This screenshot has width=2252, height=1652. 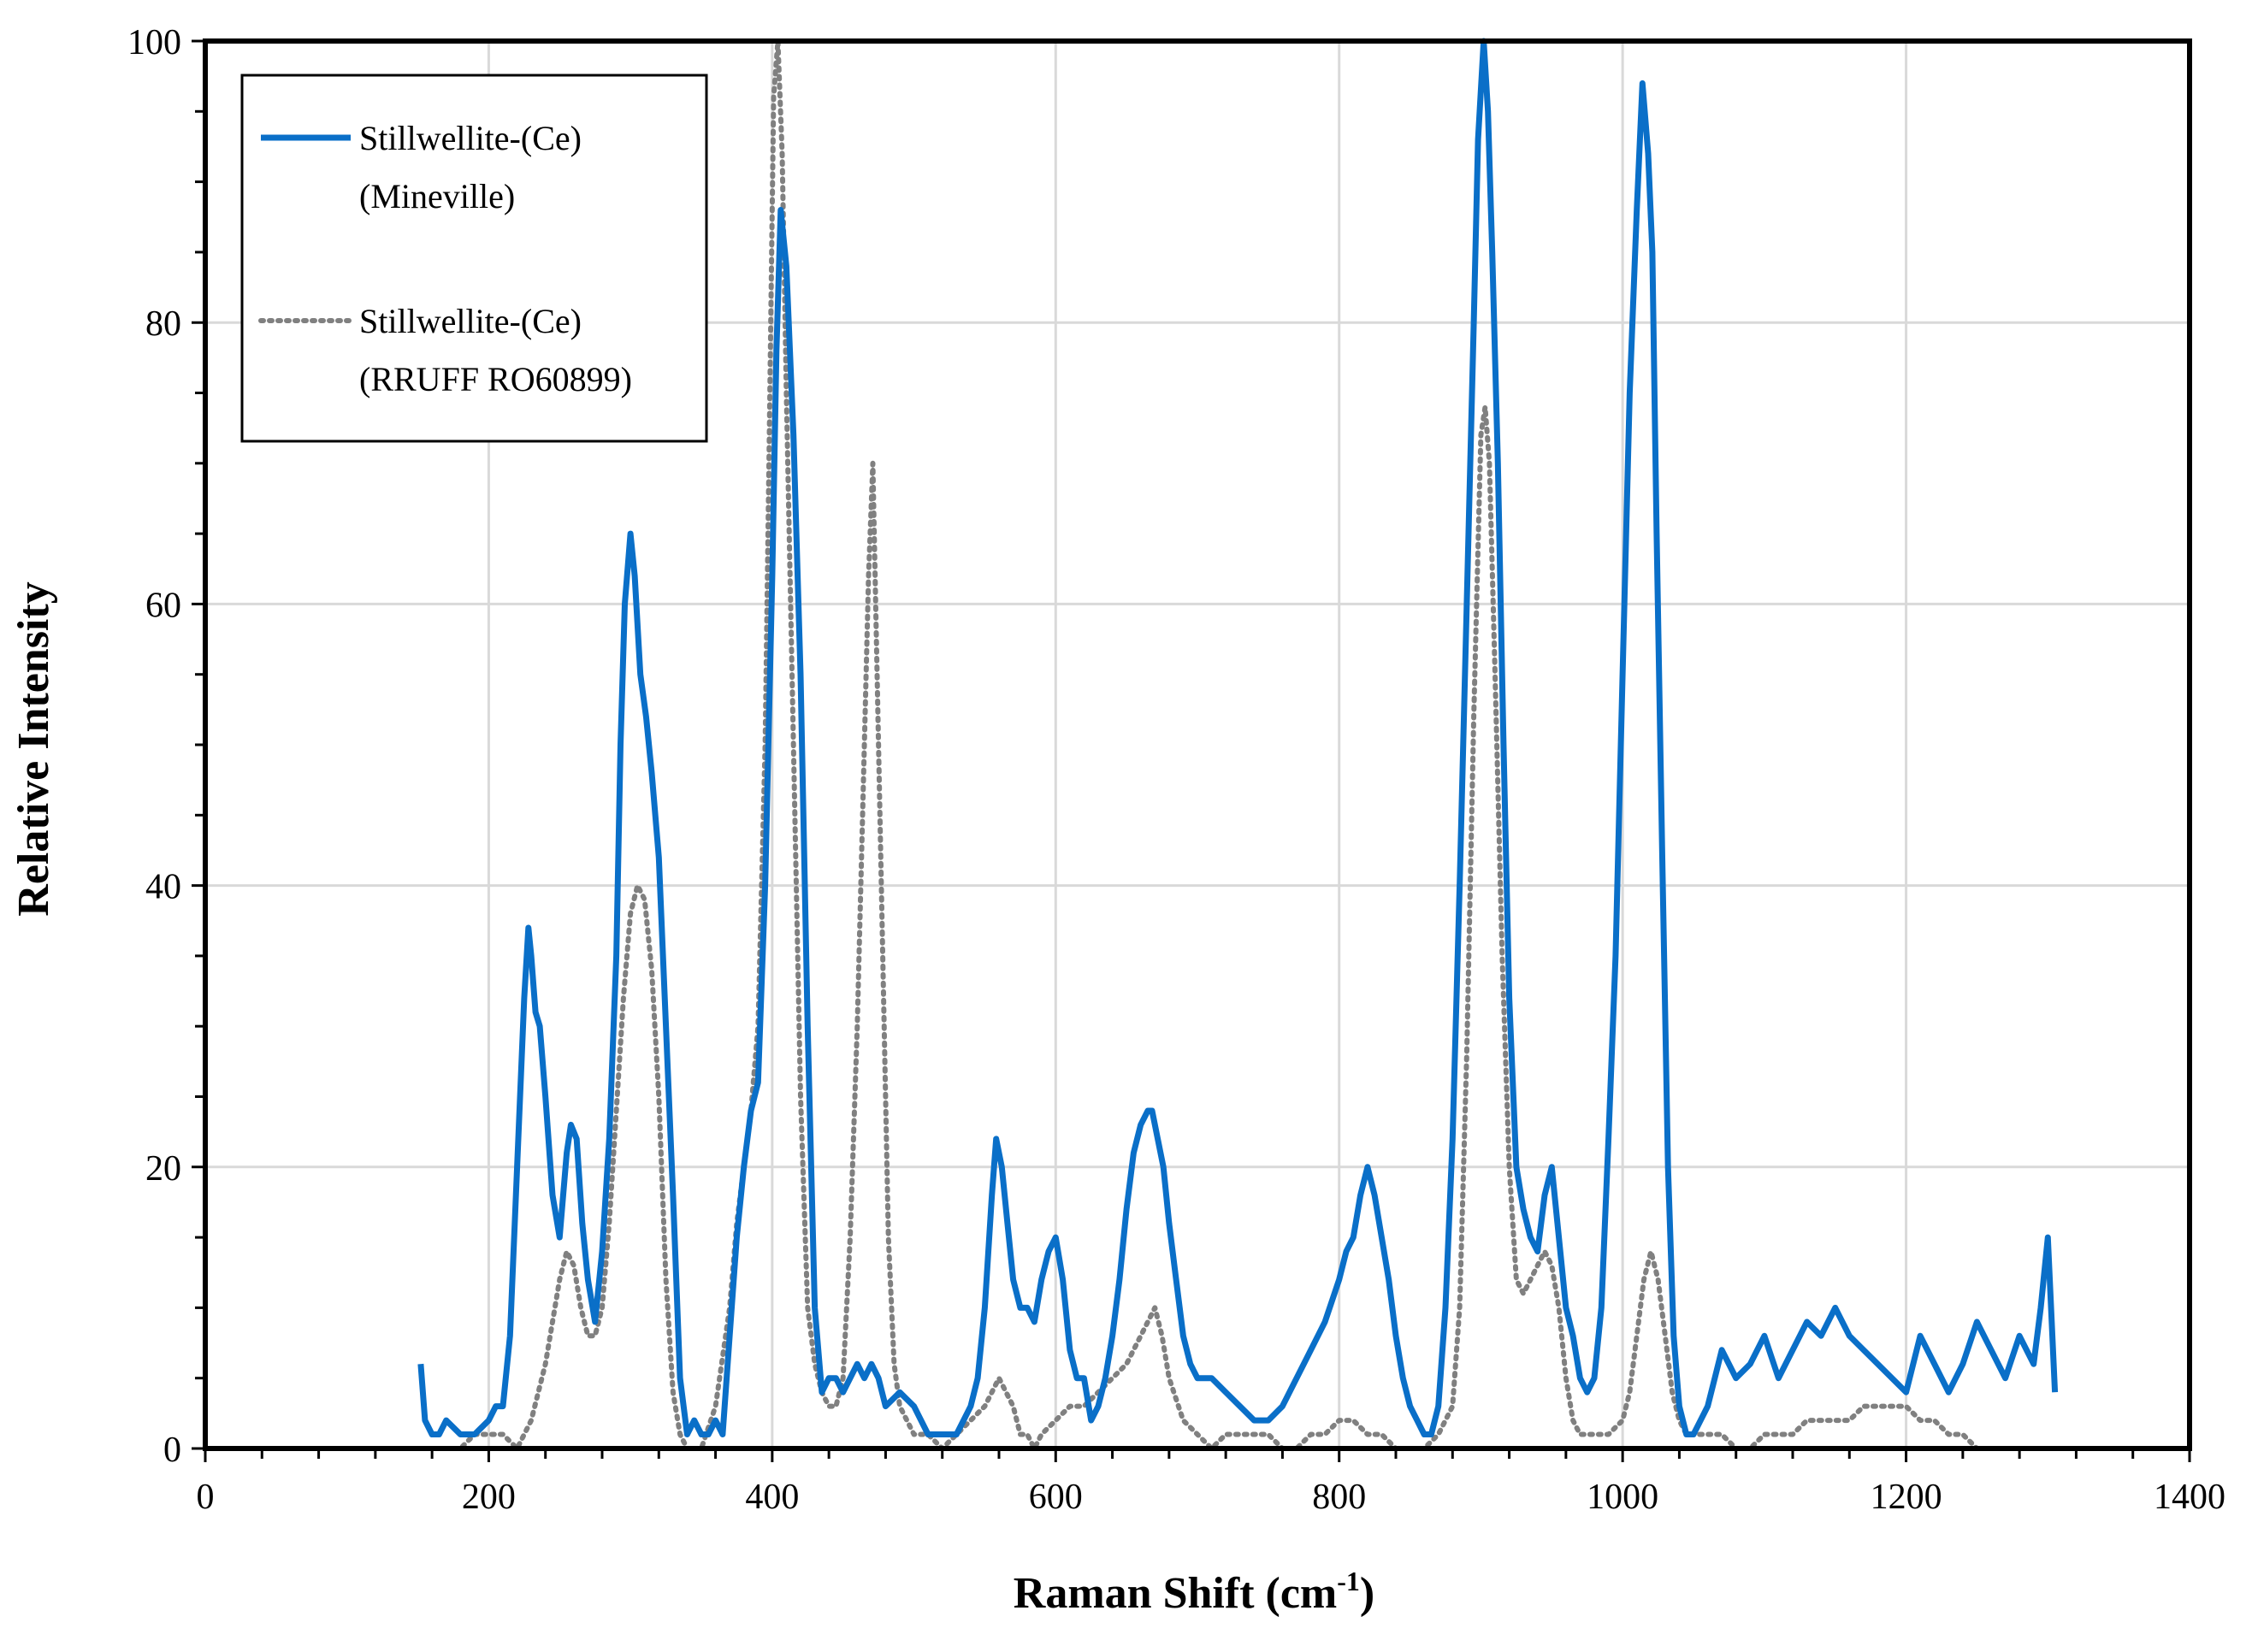 What do you see at coordinates (471, 321) in the screenshot?
I see `legend-label-rruff-line1: Stillwellite-(Ce)` at bounding box center [471, 321].